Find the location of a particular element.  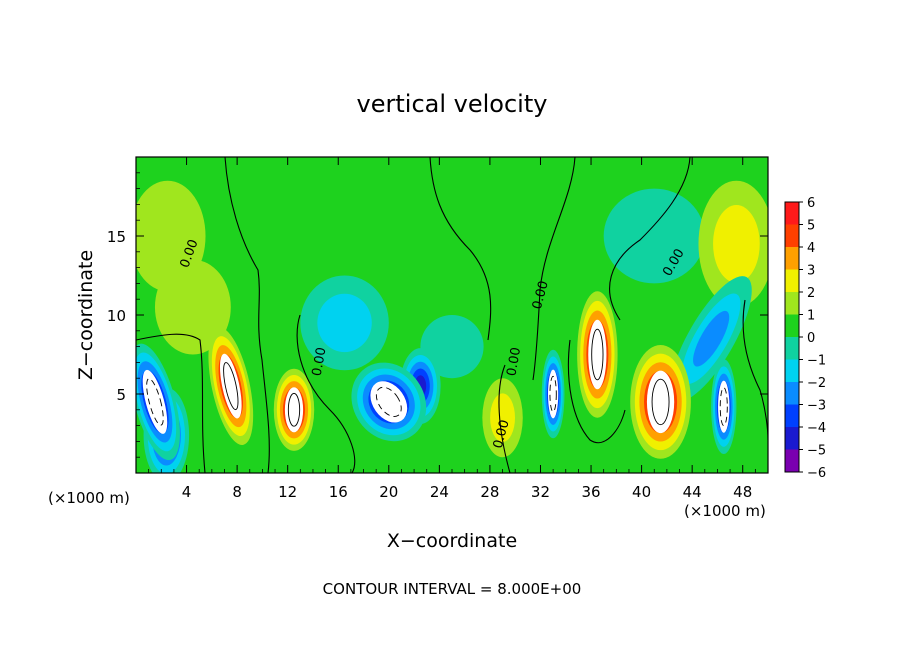

colorbar-label: −3 is located at coordinates (816, 406).